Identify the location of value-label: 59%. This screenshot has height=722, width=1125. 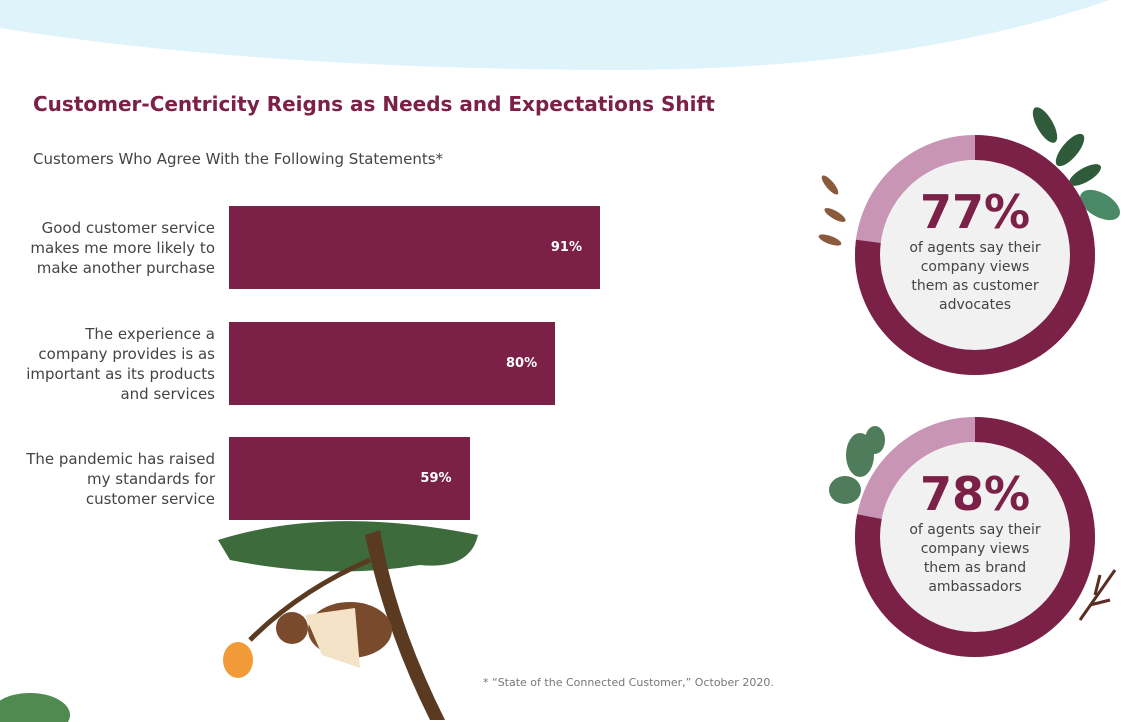
(436, 478).